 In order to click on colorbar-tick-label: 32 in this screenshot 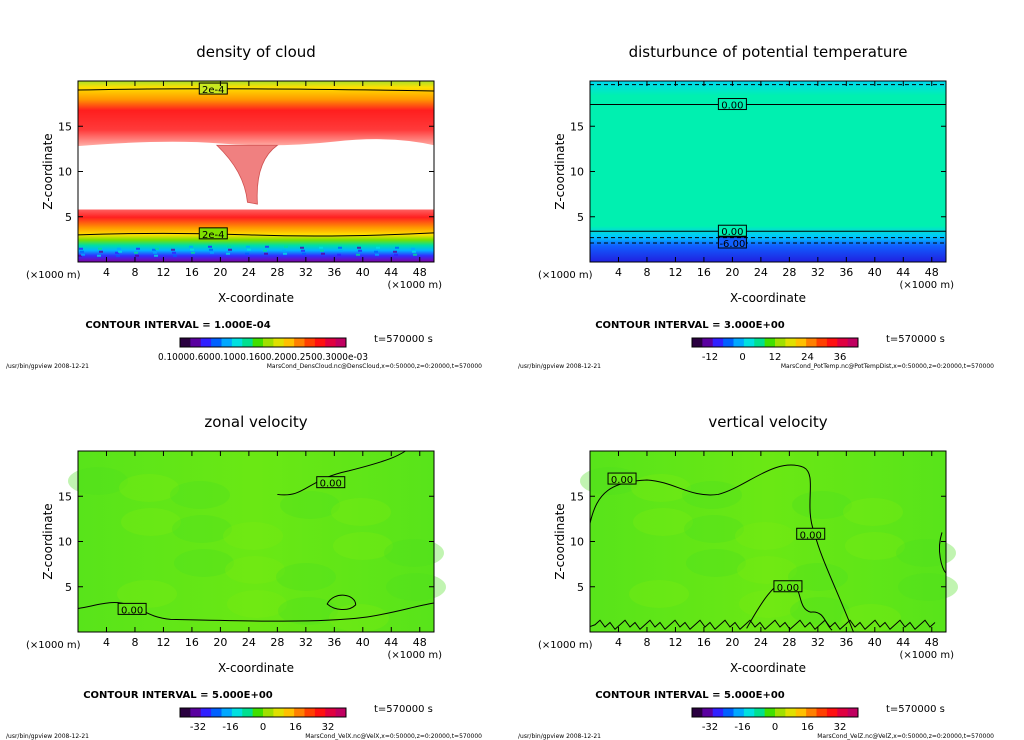, I will do `click(840, 727)`.